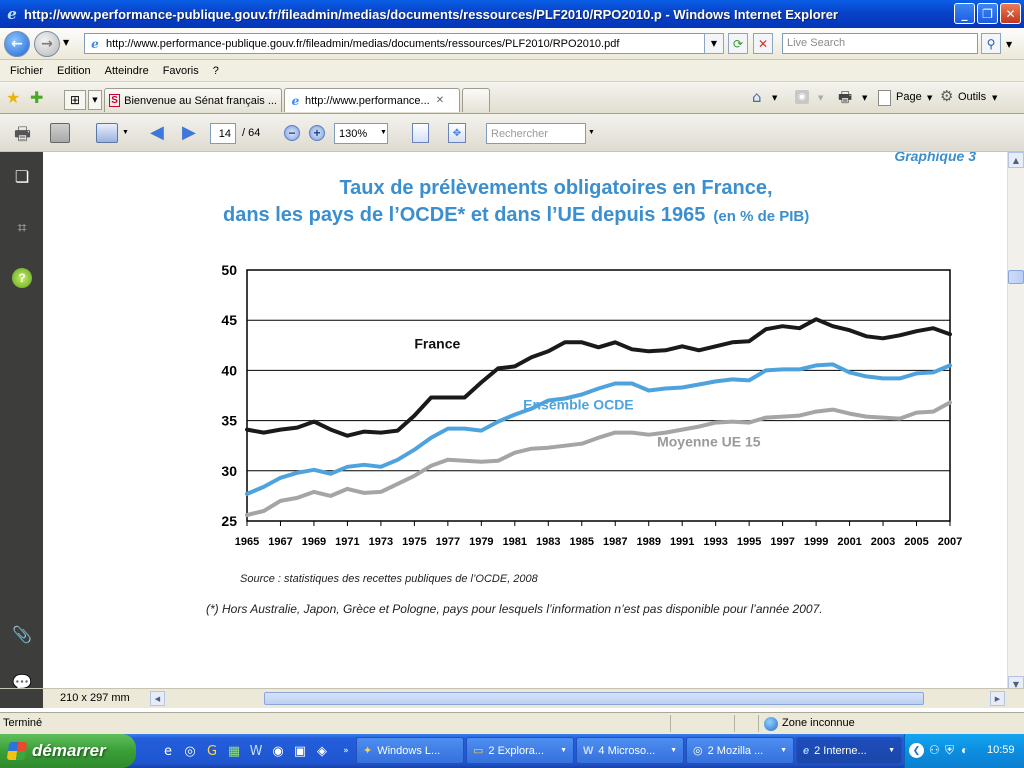  I want to click on menu-atteindre: Atteindre, so click(127, 71).